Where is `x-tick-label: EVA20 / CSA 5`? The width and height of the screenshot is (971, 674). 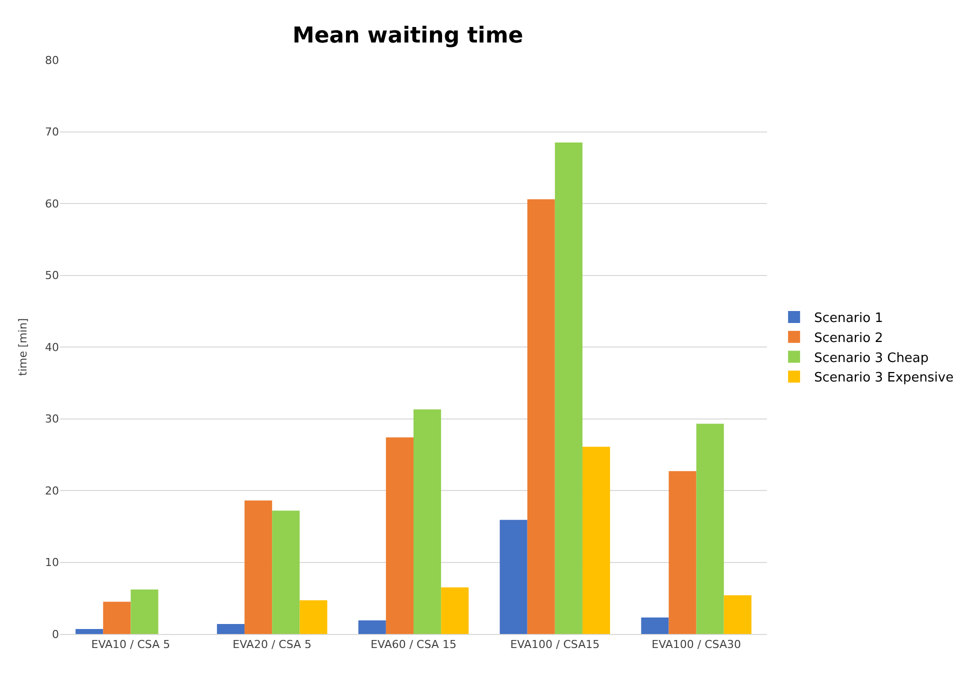 x-tick-label: EVA20 / CSA 5 is located at coordinates (272, 645).